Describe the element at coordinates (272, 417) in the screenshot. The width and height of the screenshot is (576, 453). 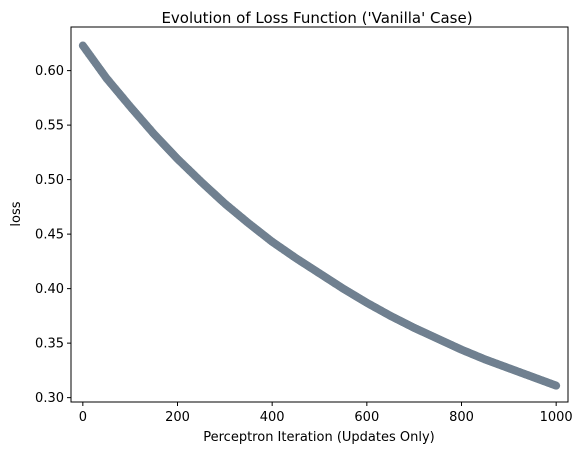
I see `x-tick-label: 400` at that location.